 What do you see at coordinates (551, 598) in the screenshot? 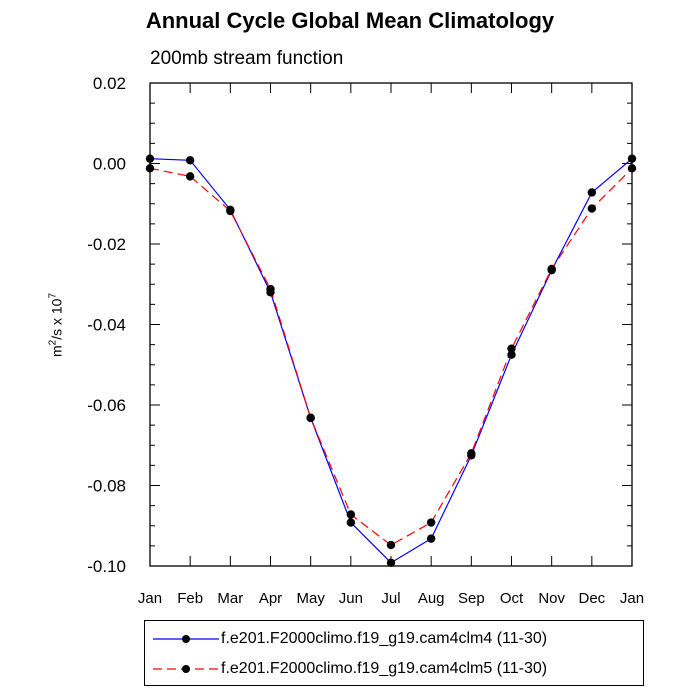
I see `x-tick-label: Nov` at bounding box center [551, 598].